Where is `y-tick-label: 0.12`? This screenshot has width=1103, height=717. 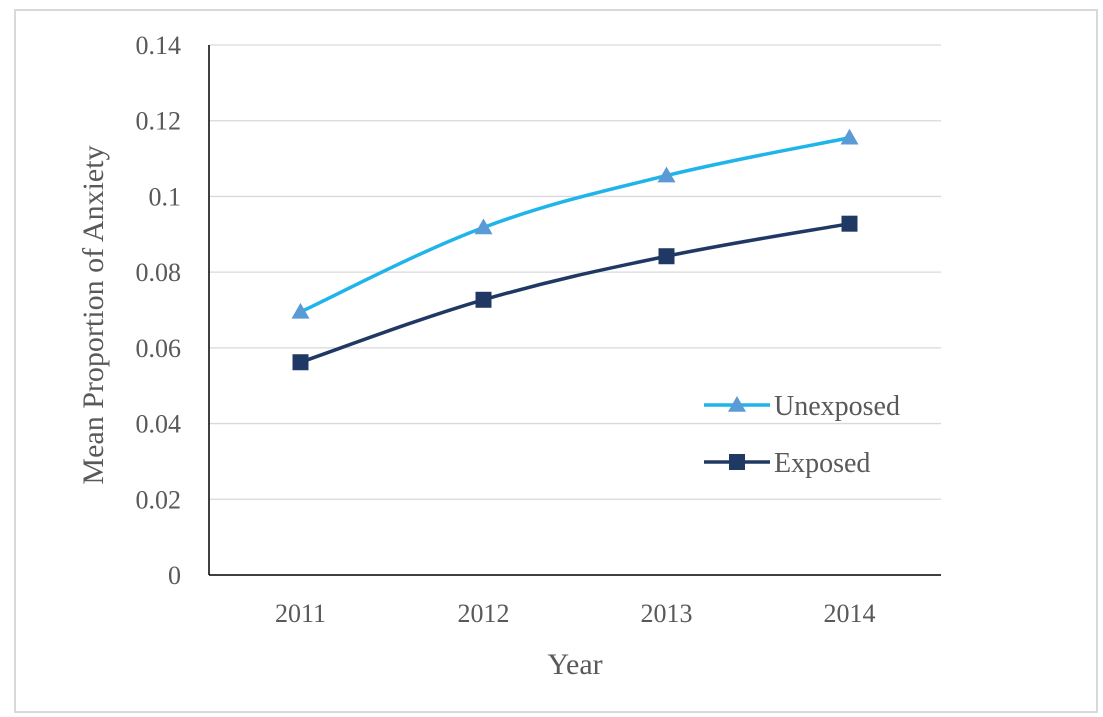
y-tick-label: 0.12 is located at coordinates (159, 121).